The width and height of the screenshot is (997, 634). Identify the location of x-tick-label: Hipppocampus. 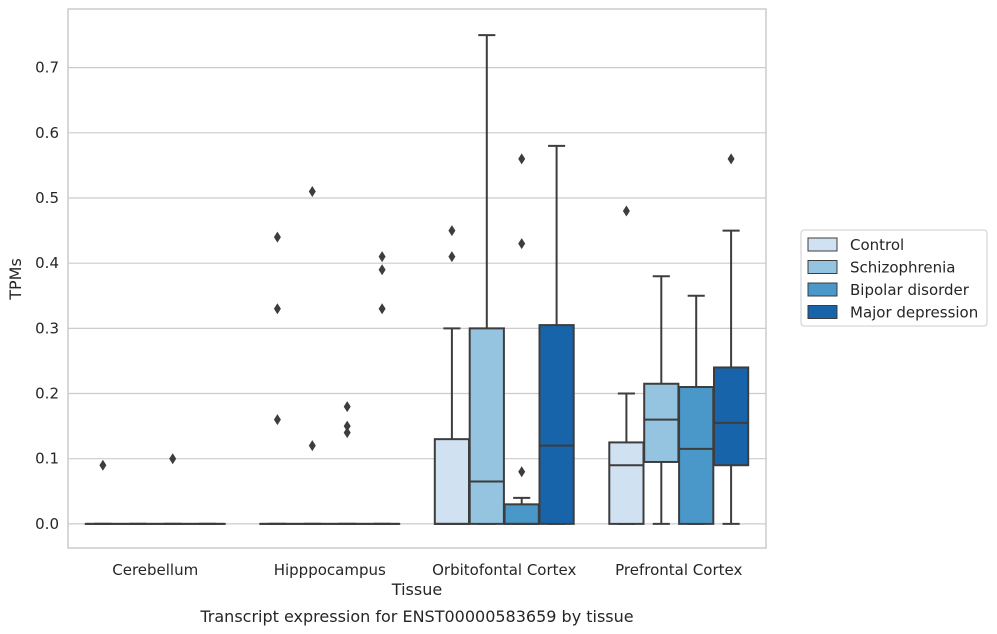
(330, 570).